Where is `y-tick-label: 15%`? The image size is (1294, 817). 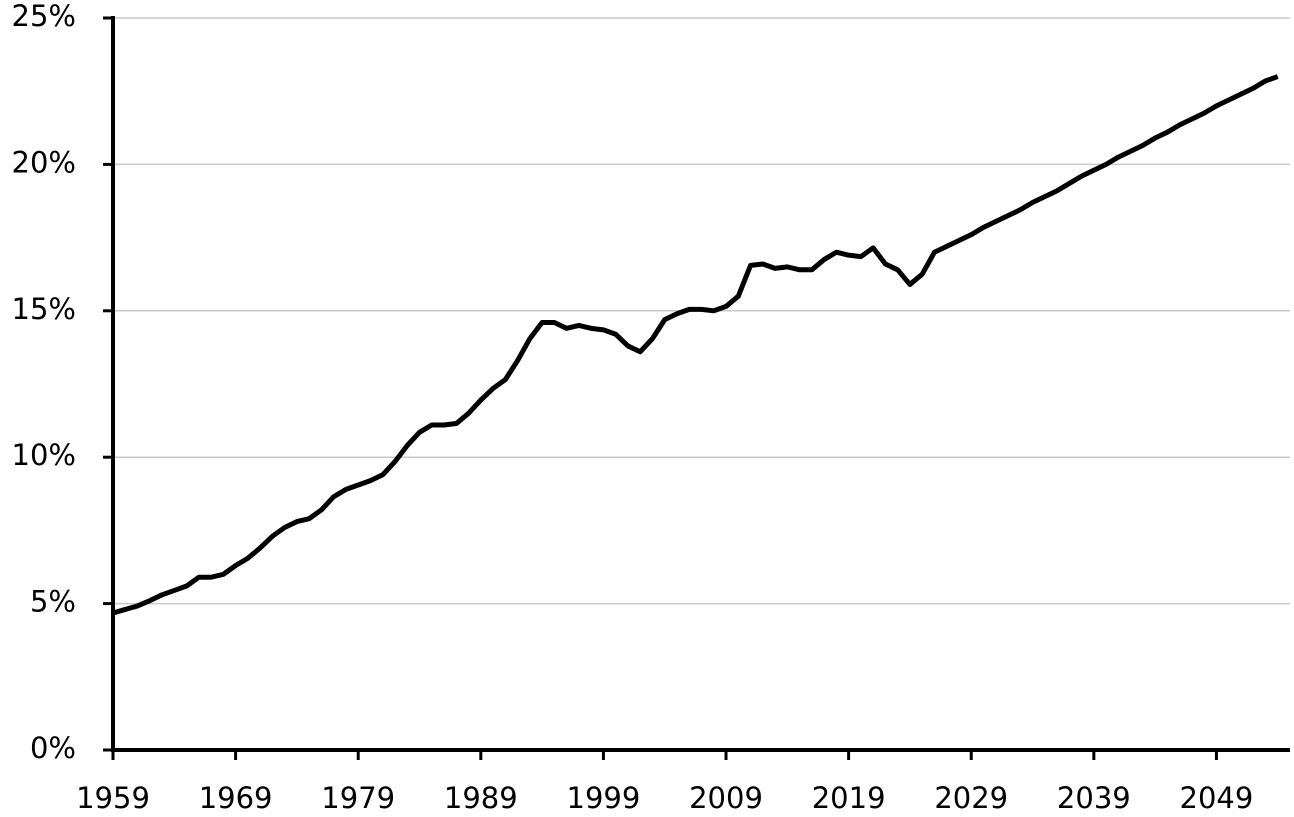 y-tick-label: 15% is located at coordinates (44, 309).